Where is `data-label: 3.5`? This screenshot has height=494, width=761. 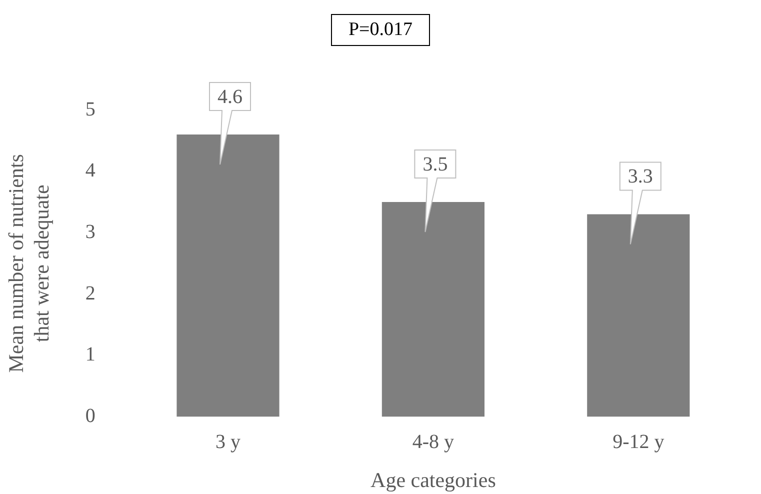
data-label: 3.5 is located at coordinates (435, 164).